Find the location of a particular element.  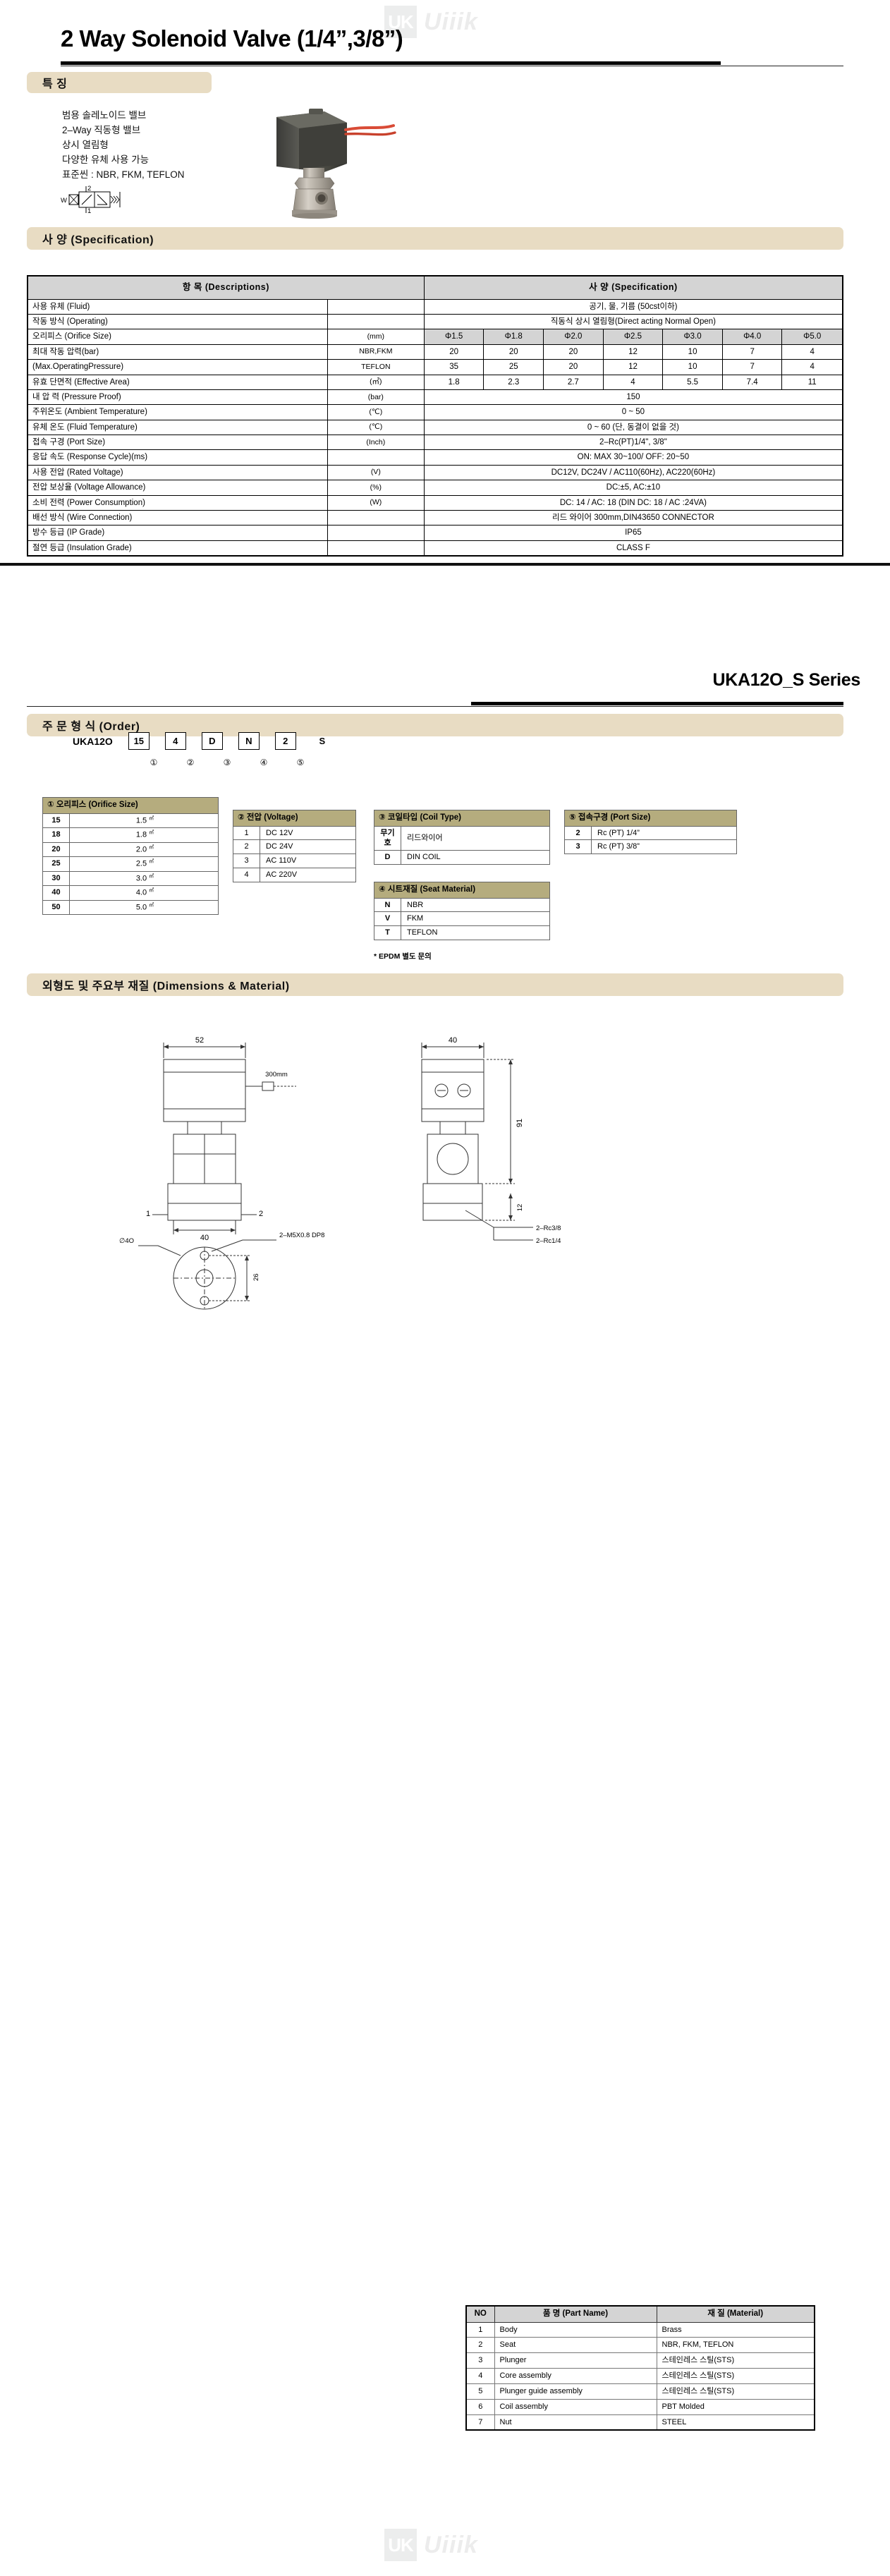

order-code-segment-6: S is located at coordinates (323, 741).